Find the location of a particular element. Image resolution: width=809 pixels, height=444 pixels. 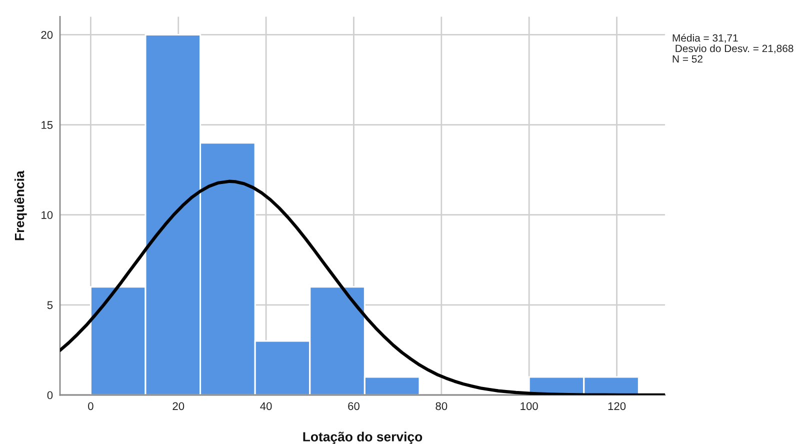

x-tick-label: 120 is located at coordinates (617, 406).